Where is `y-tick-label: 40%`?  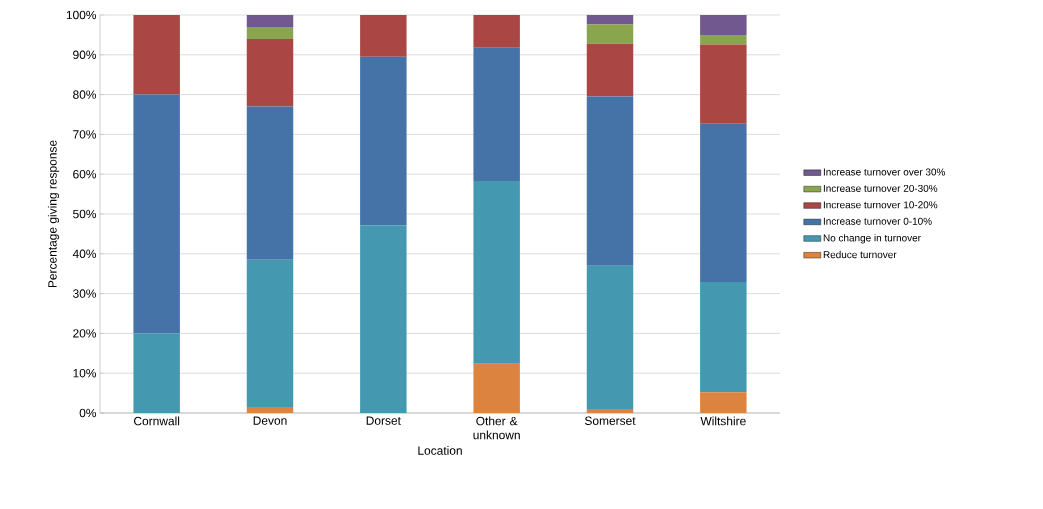
y-tick-label: 40% is located at coordinates (84, 254).